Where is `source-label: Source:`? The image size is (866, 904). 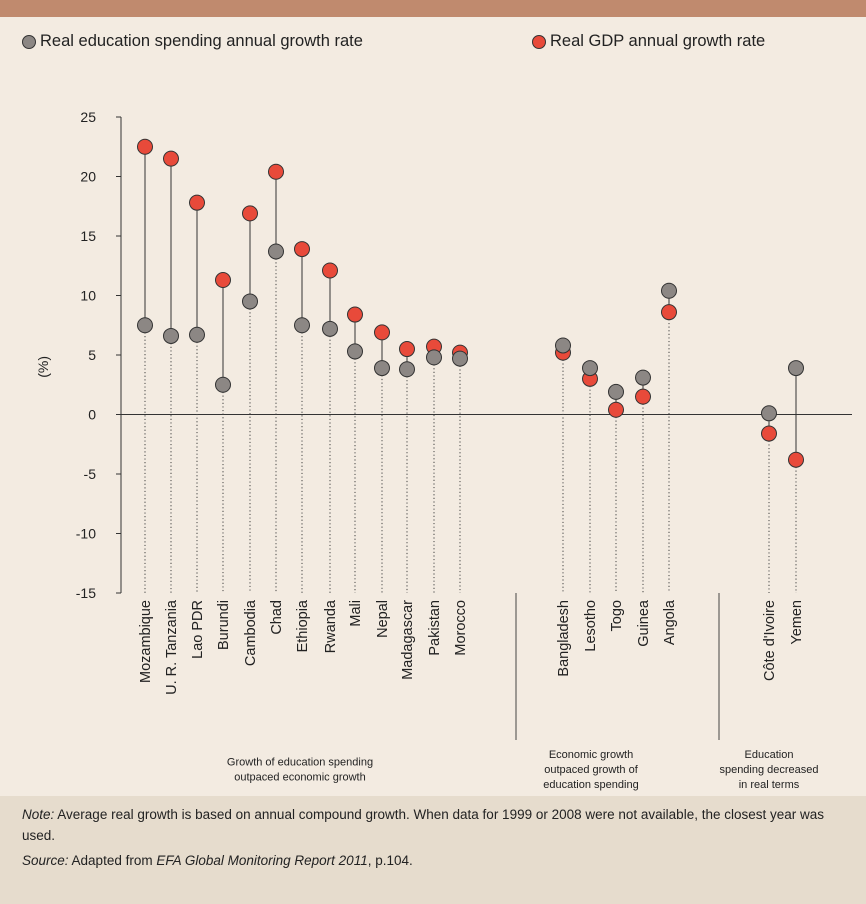 source-label: Source: is located at coordinates (45, 860).